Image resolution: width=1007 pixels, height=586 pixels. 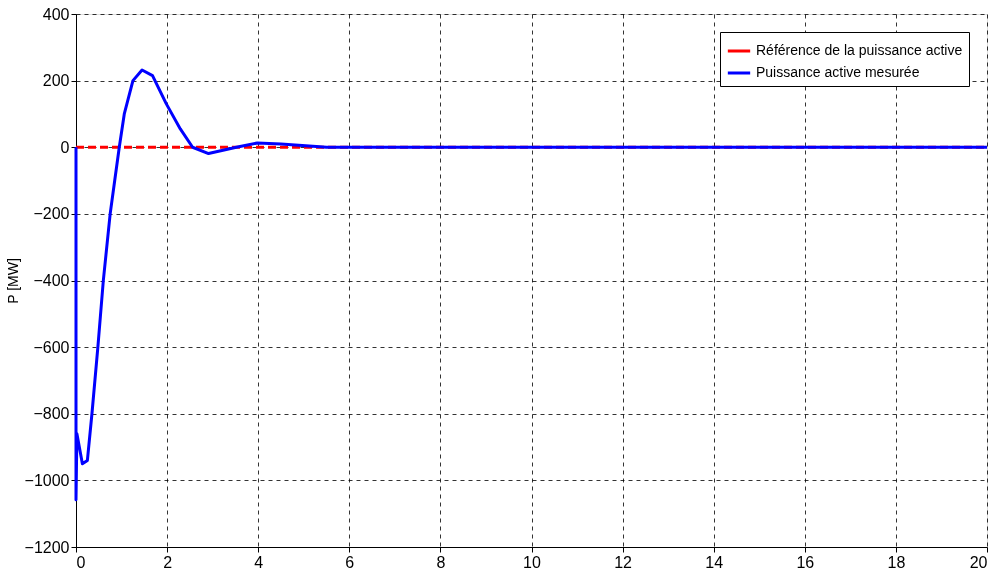 I want to click on x-tick-label: 0, so click(x=81, y=562).